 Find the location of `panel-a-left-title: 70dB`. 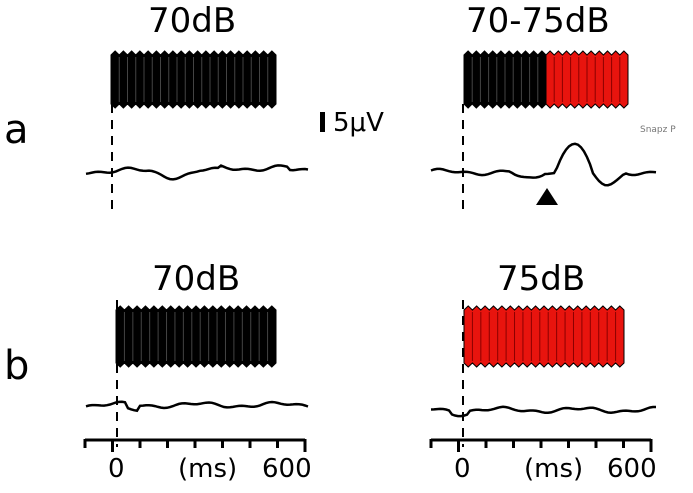

panel-a-left-title: 70dB is located at coordinates (192, 21).